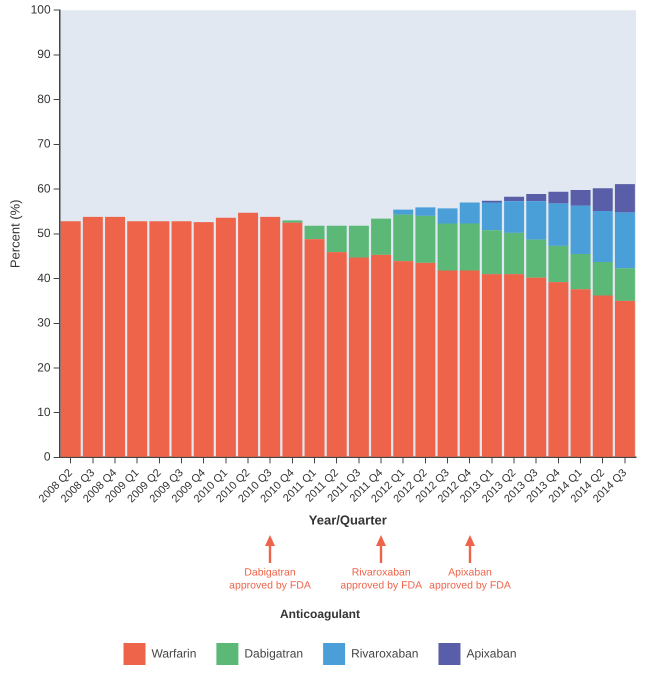  Describe the element at coordinates (44, 233) in the screenshot. I see `y-tick-label: 50` at that location.